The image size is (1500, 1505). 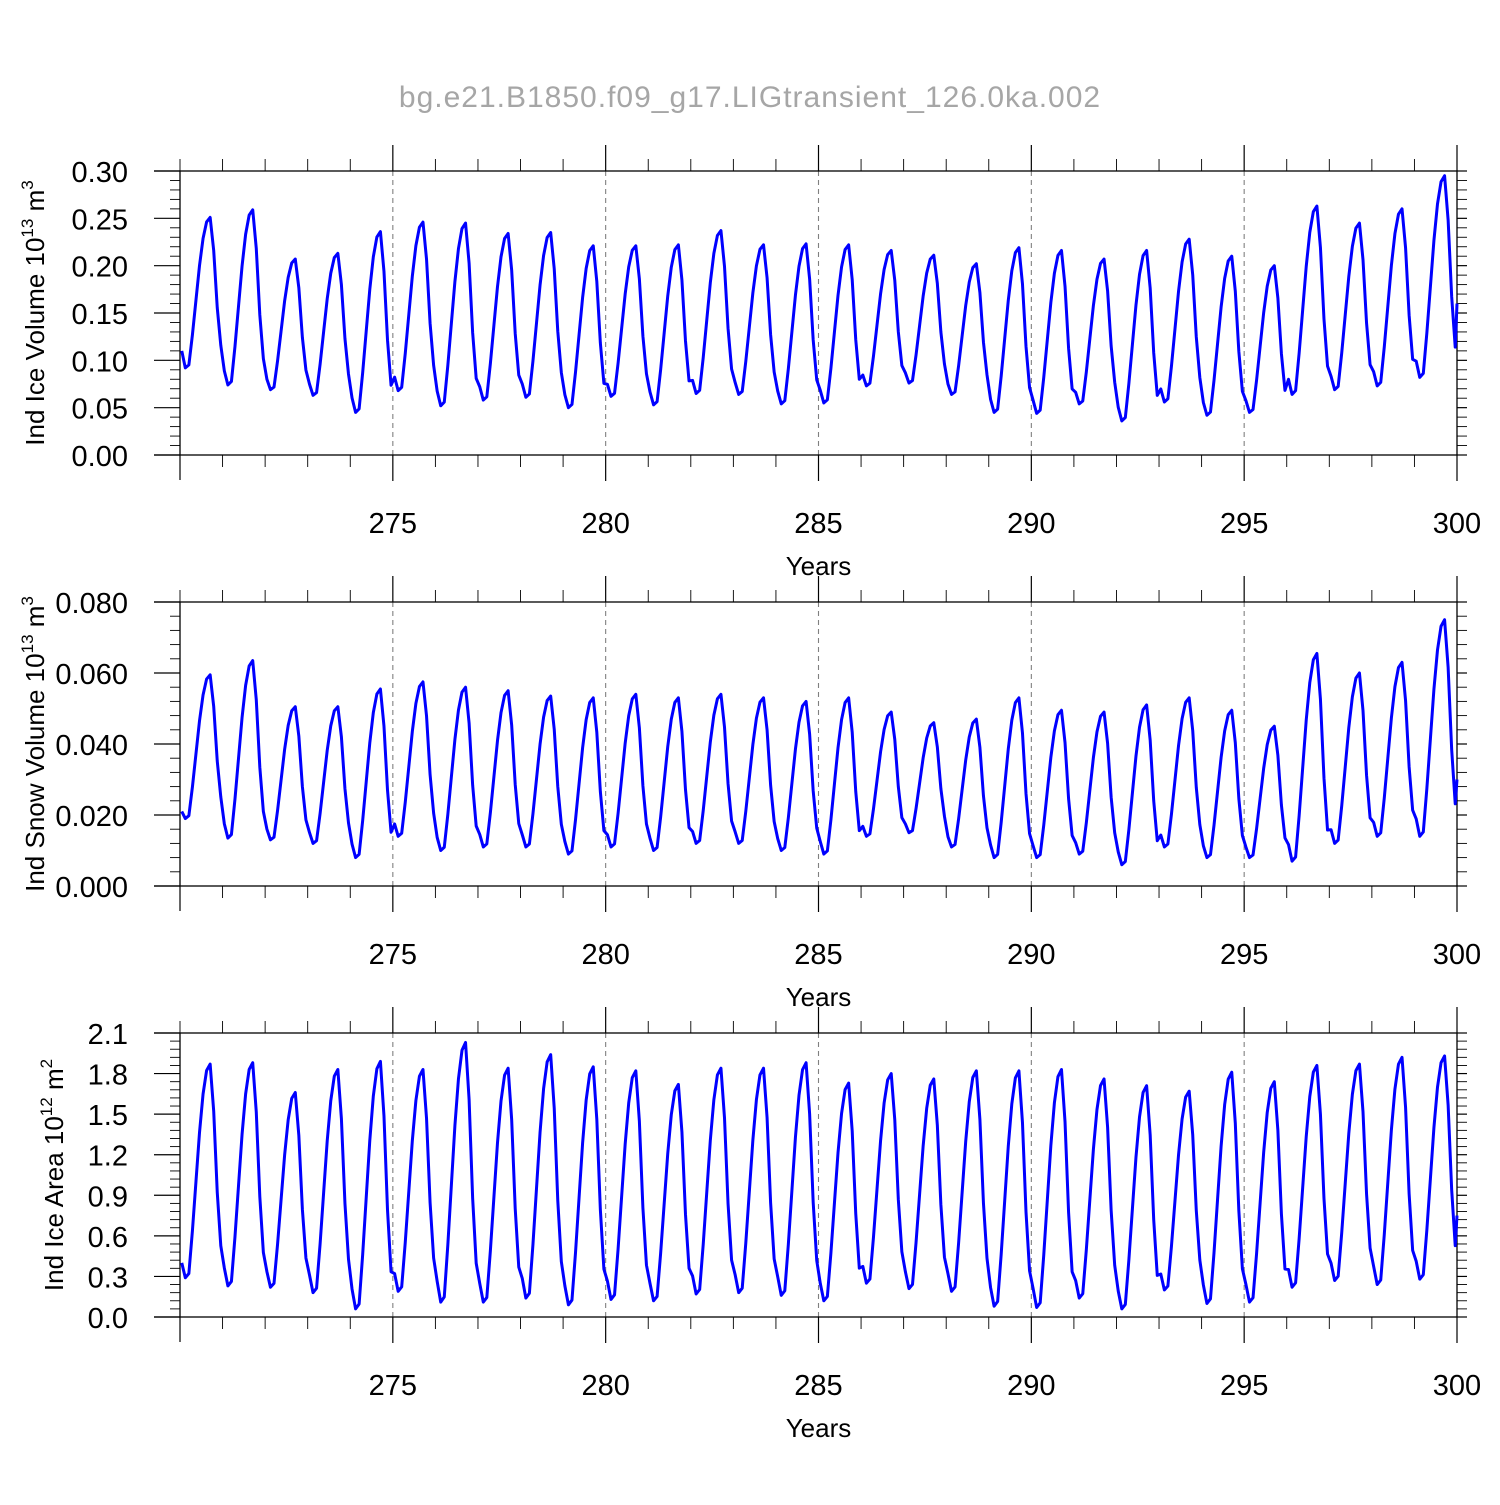 I want to click on y-tick-label: 0.040, so click(x=91, y=746).